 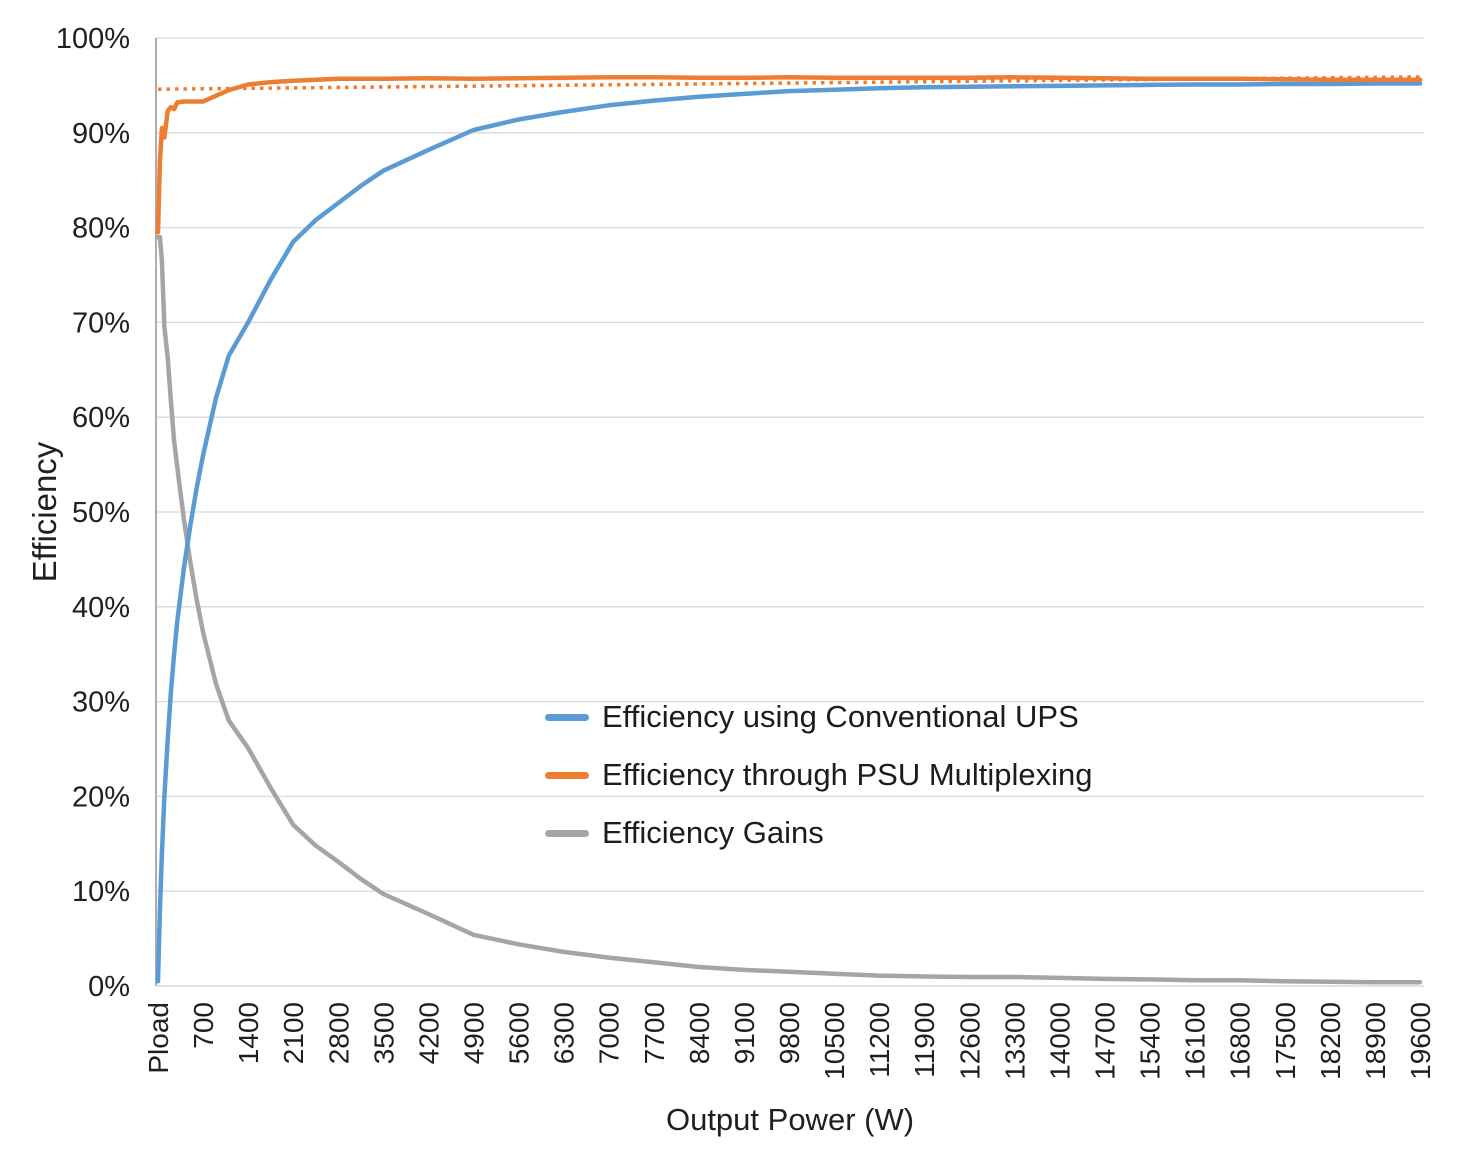 I want to click on x-tick-label: 11900, so click(x=924, y=1040).